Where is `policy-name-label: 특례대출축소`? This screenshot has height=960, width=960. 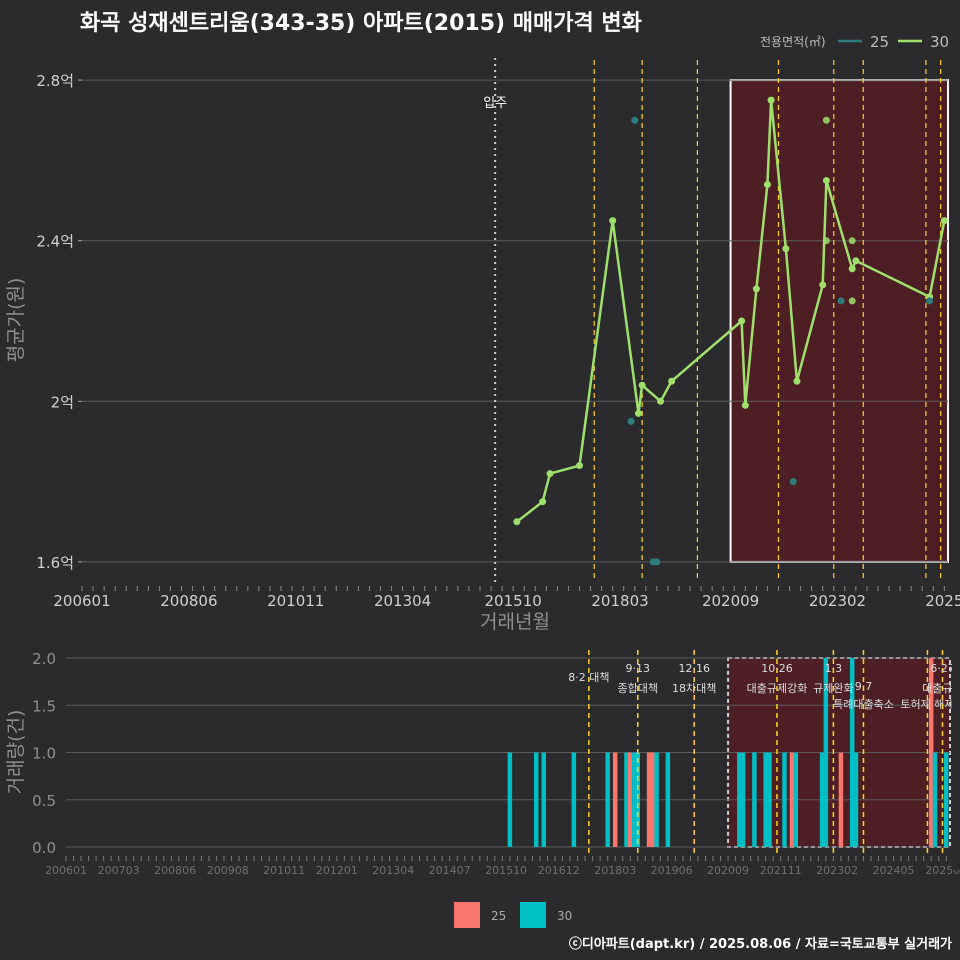
policy-name-label: 특례대출축소 is located at coordinates (863, 704).